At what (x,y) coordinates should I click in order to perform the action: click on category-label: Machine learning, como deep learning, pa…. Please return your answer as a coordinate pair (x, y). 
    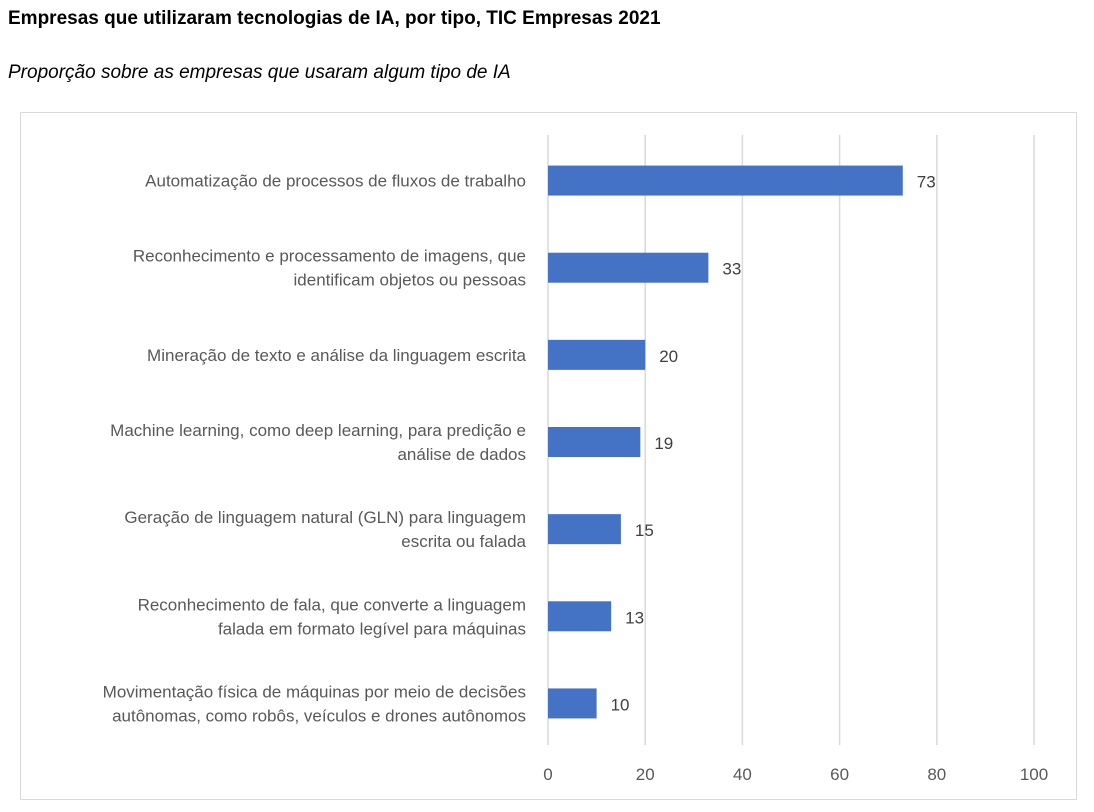
    Looking at the image, I should click on (318, 430).